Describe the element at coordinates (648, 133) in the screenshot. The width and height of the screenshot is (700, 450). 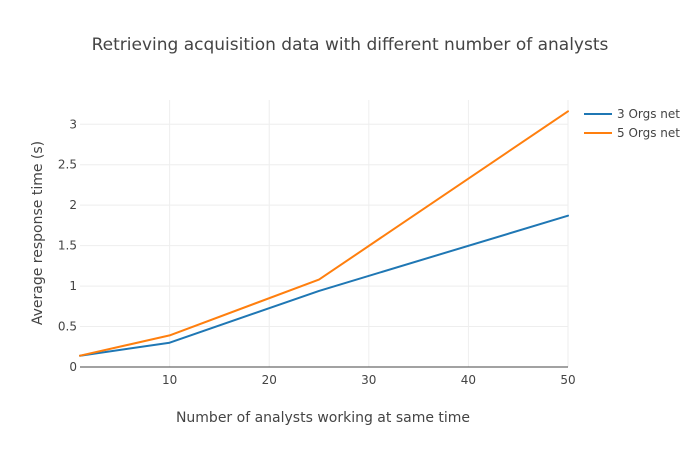
I see `legend-label: 5 Orgs net` at that location.